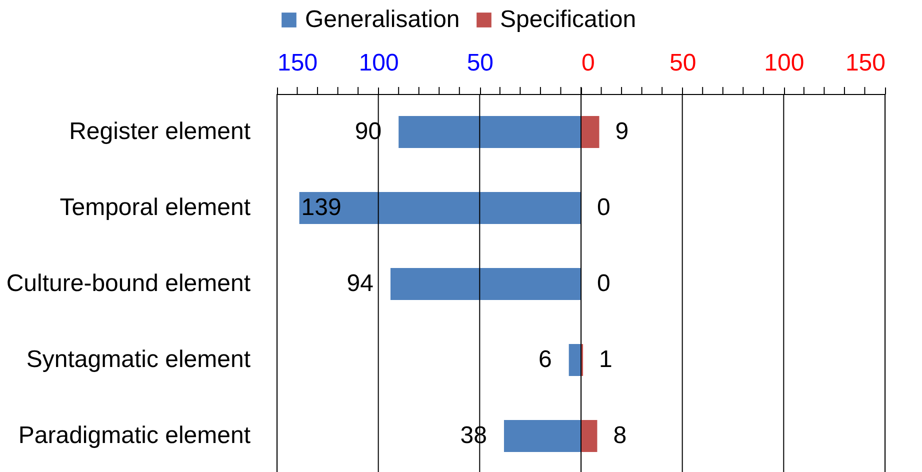 The image size is (922, 472). Describe the element at coordinates (605, 359) in the screenshot. I see `data-label: 1` at that location.